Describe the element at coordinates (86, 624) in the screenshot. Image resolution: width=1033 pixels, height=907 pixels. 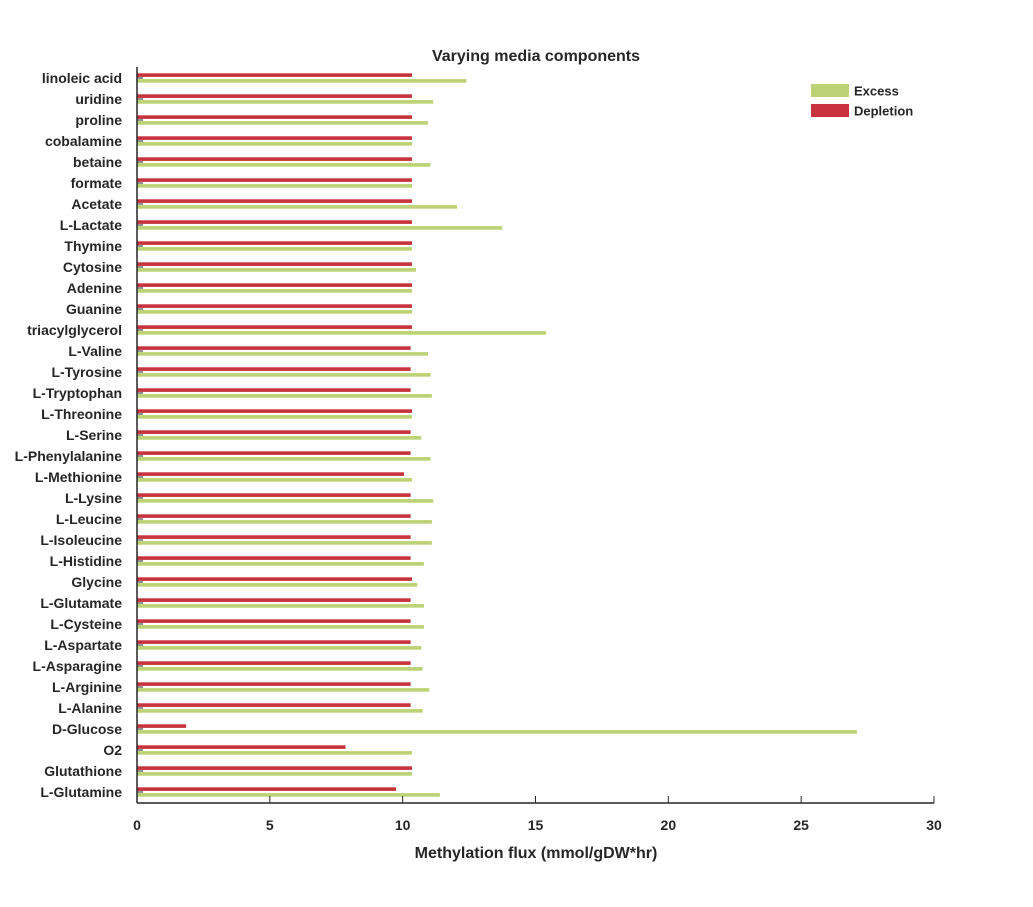
I see `y-tick-label: L-Cysteine` at that location.